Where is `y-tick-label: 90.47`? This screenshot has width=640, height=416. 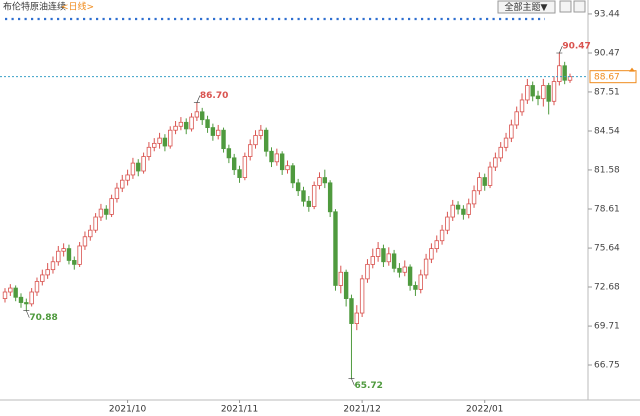
y-tick-label: 90.47 is located at coordinates (607, 54).